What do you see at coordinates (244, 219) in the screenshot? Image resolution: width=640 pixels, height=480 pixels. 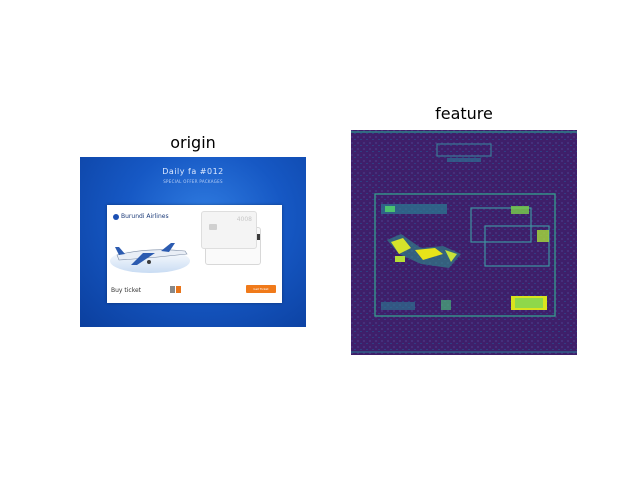 I see `card-number-text: 4008` at bounding box center [244, 219].